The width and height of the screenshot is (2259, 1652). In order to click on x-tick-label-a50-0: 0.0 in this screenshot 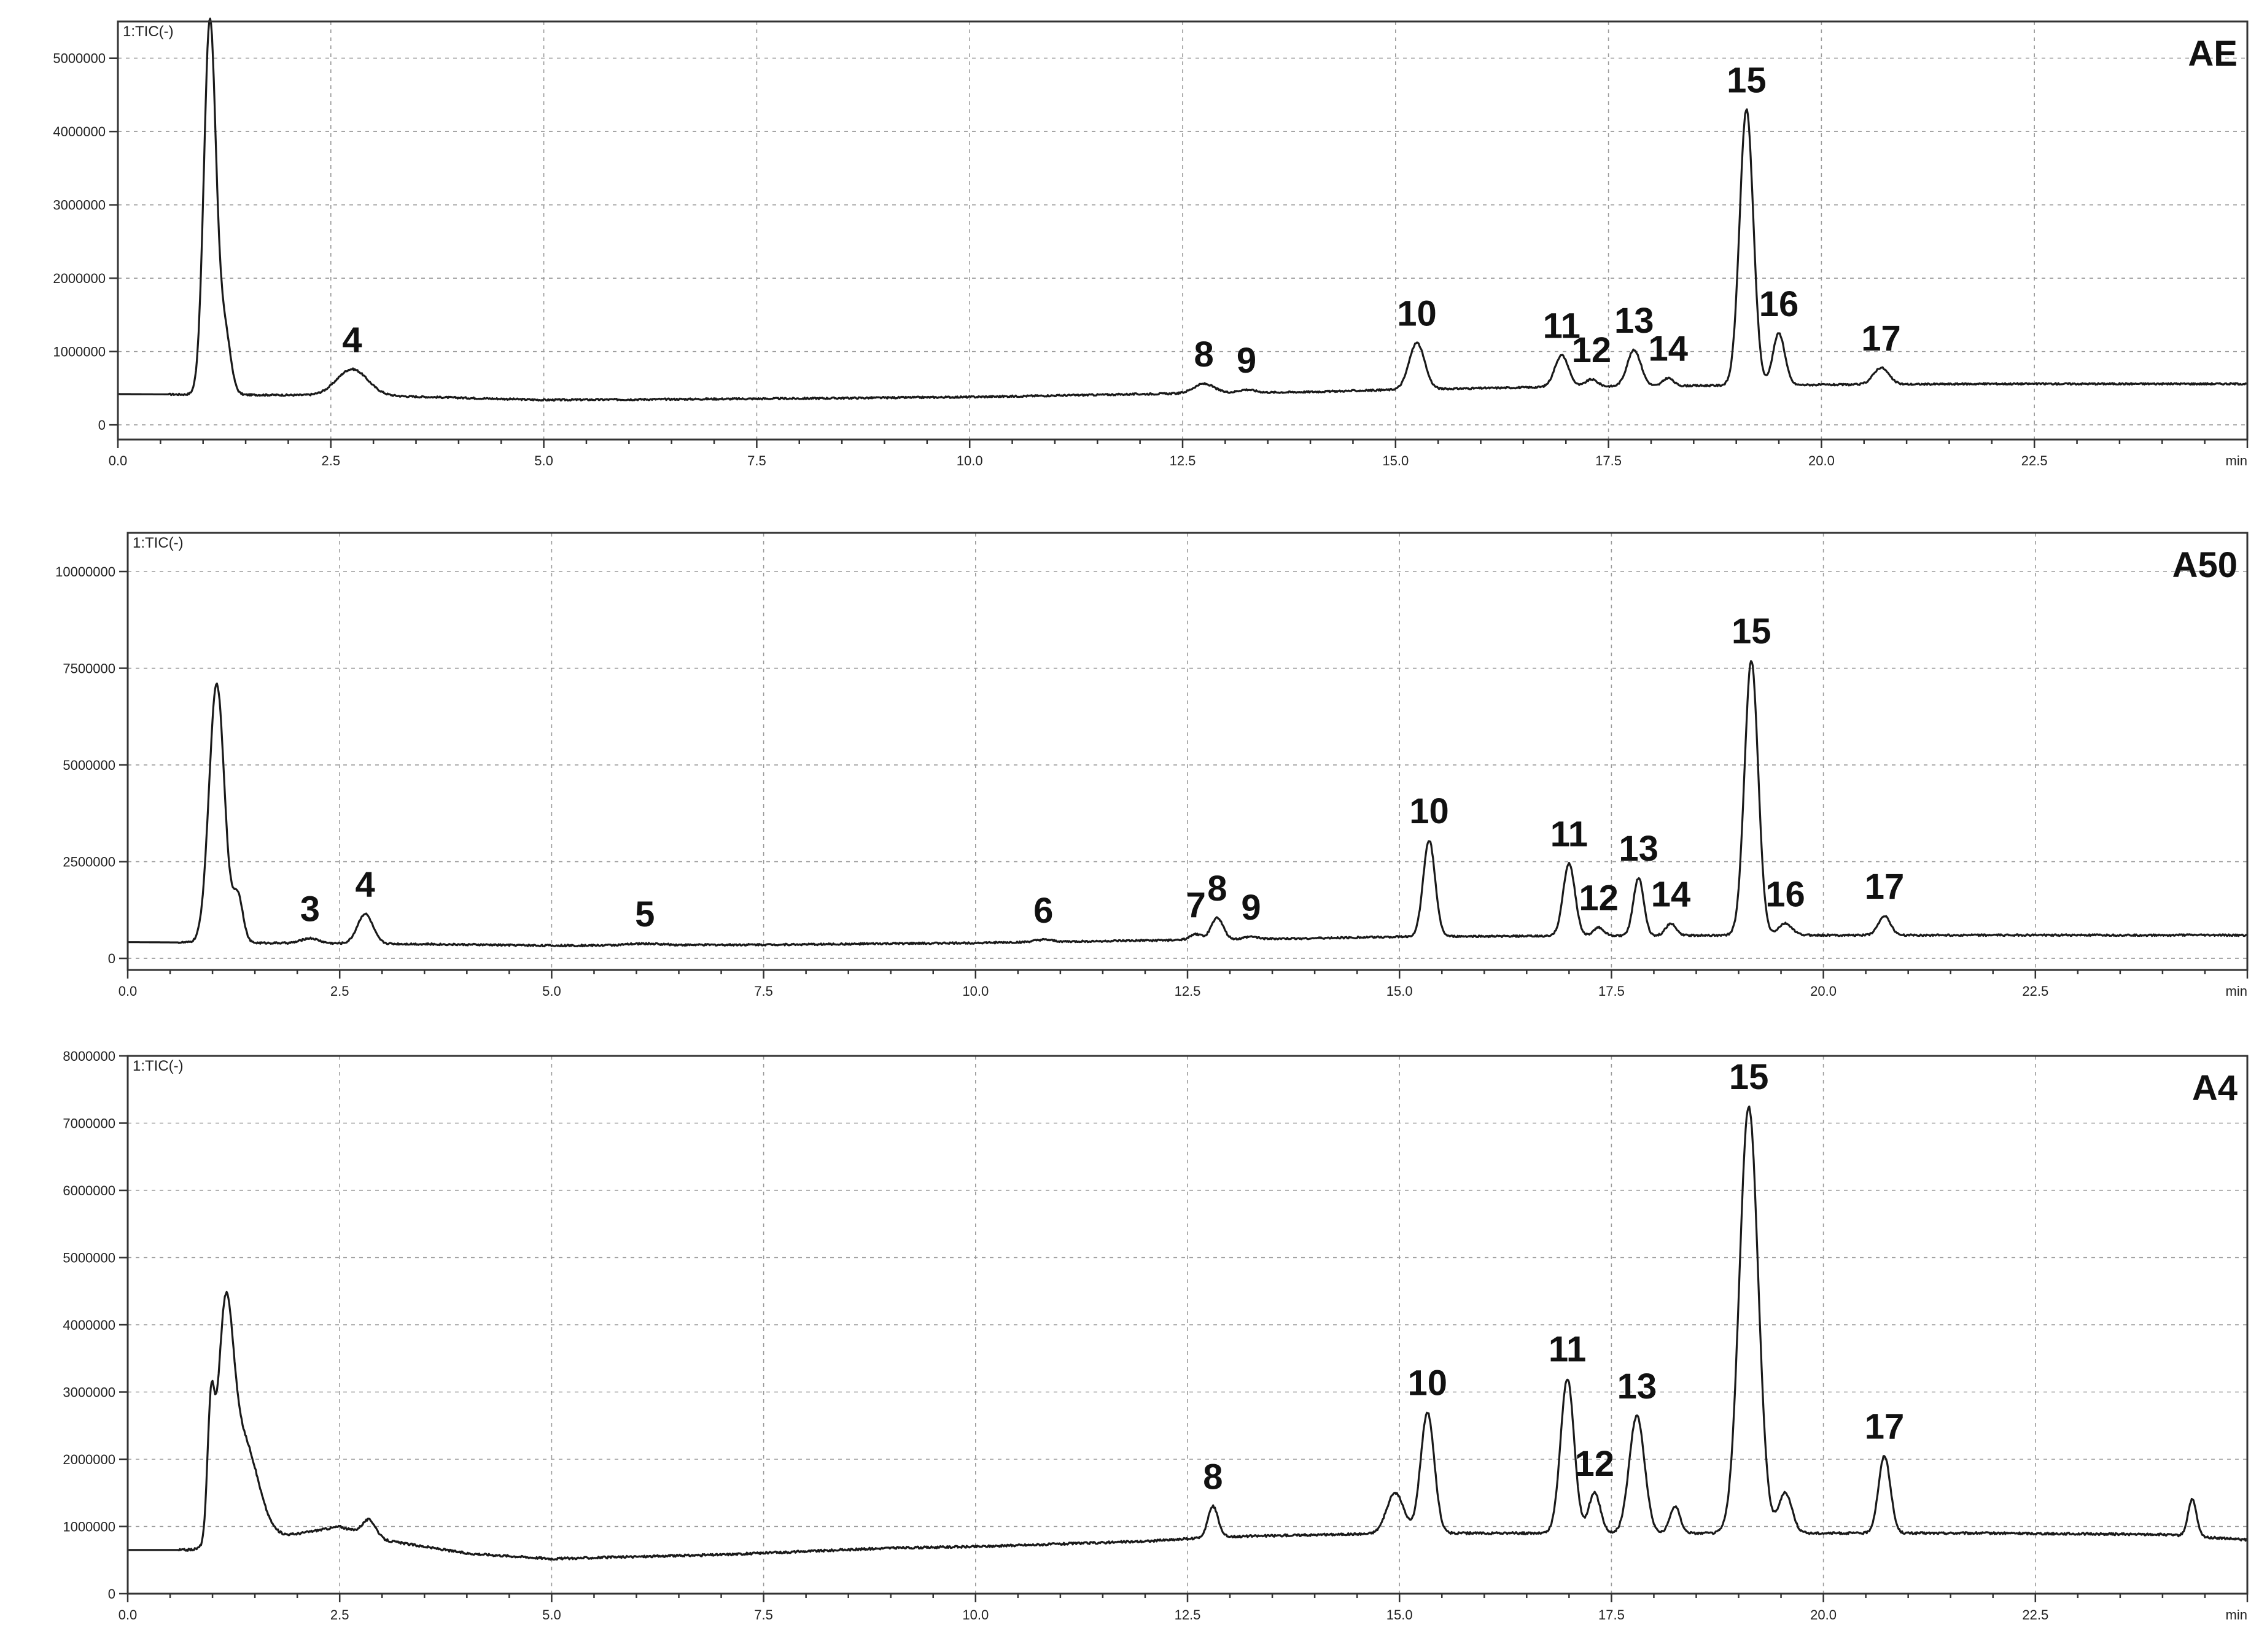, I will do `click(128, 991)`.